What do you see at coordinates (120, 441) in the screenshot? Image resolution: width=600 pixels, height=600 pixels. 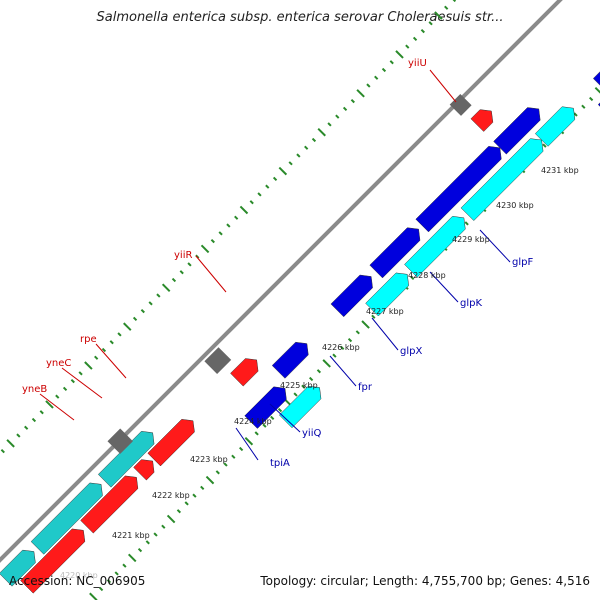 I see `other-feature` at bounding box center [120, 441].